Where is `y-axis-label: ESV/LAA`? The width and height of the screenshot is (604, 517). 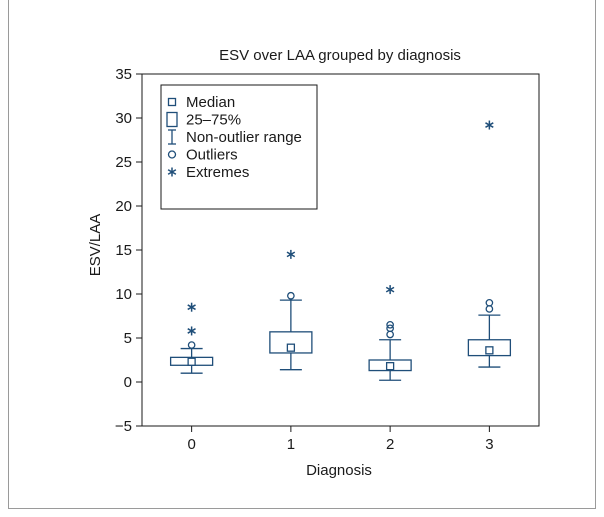
y-axis-label: ESV/LAA is located at coordinates (95, 245).